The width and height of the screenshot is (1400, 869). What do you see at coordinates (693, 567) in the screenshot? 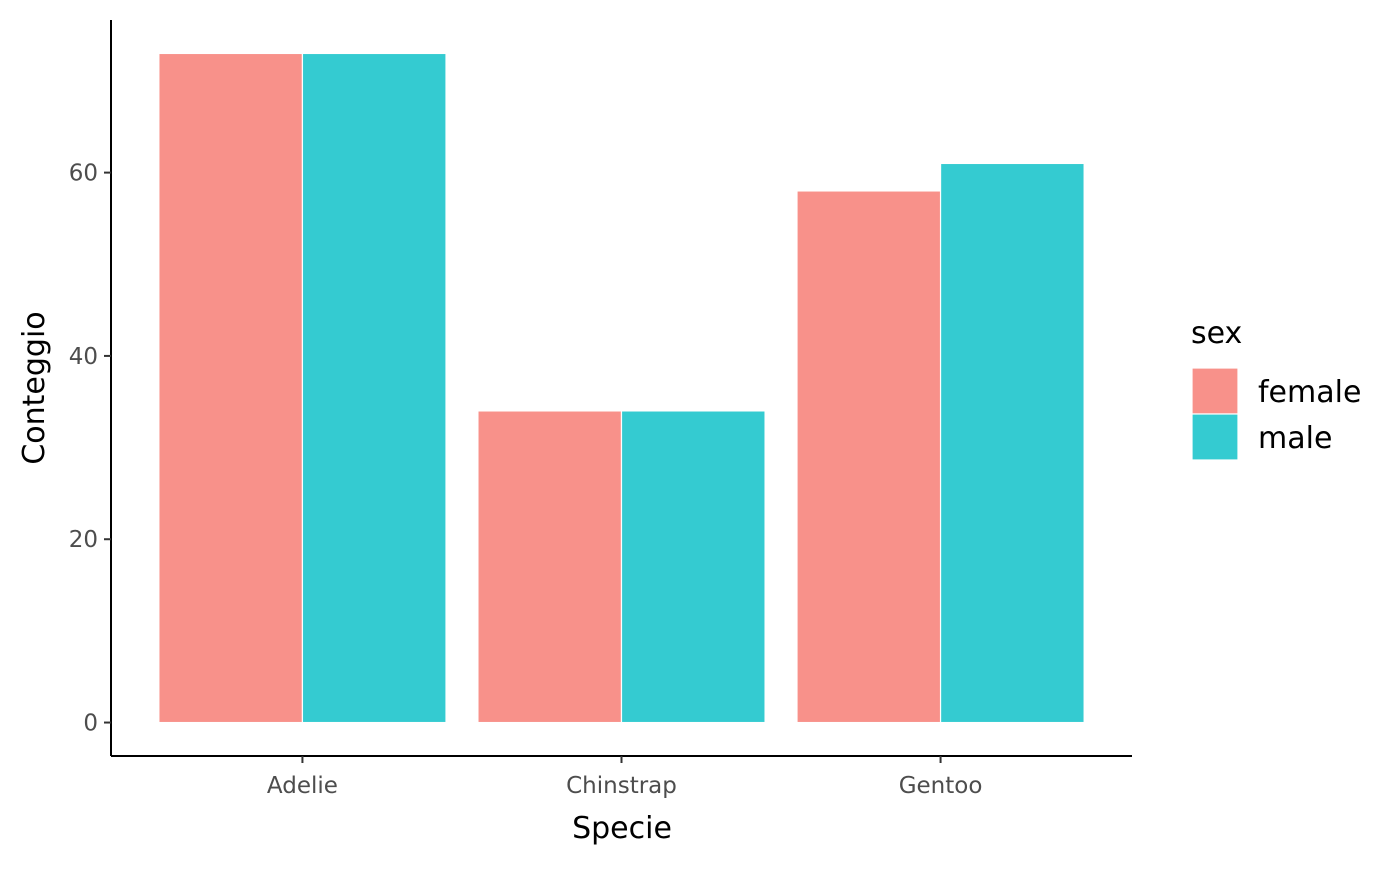
I see `bar-chinstrap-male` at bounding box center [693, 567].